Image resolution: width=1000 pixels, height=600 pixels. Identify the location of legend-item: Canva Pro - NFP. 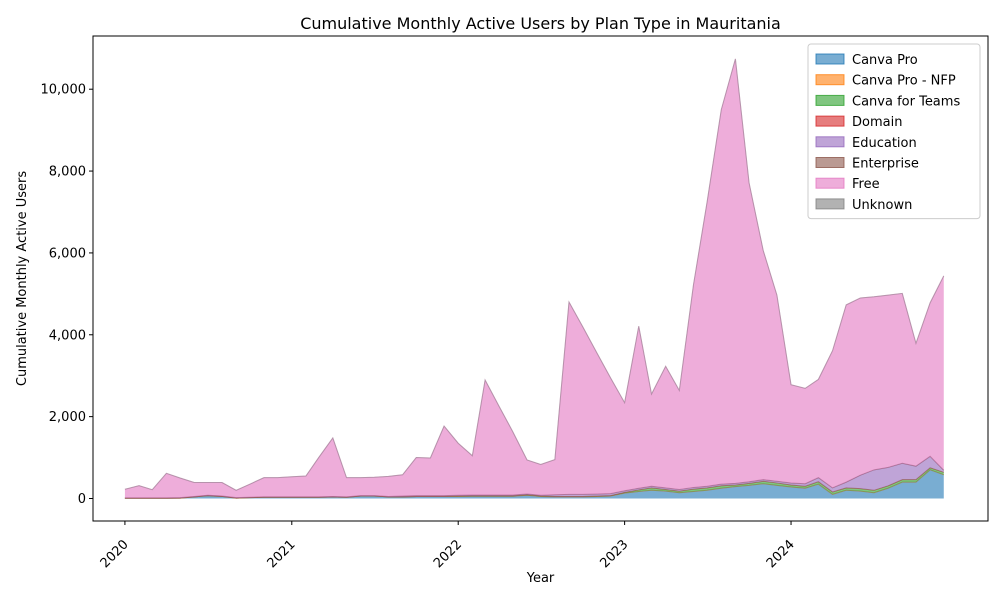
(885, 81).